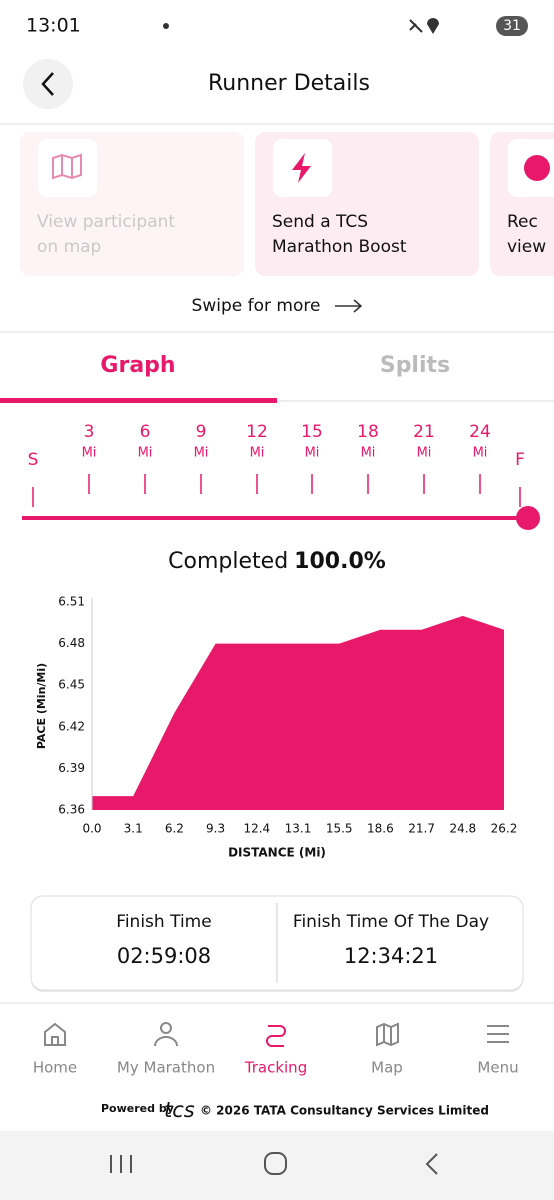  I want to click on map-icon, so click(67, 166).